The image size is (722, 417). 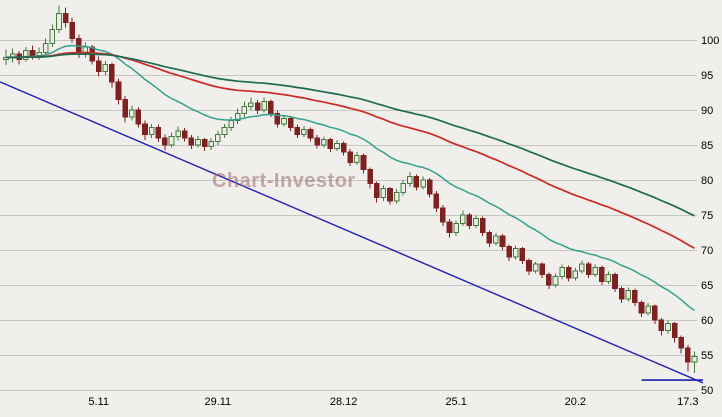 I want to click on x-axis-label: 17.3, so click(x=687, y=402).